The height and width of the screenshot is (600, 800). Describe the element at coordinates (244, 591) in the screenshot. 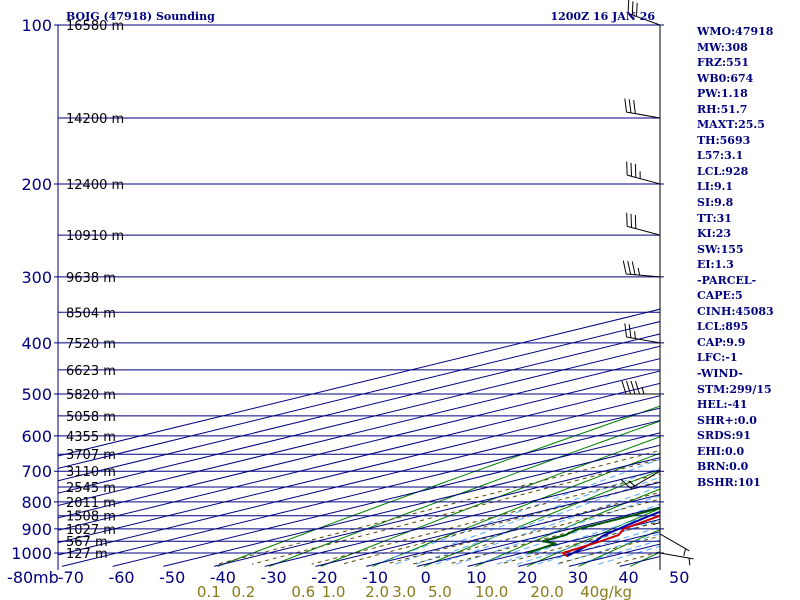

I see `mixing-ratio-label: 0.2` at that location.